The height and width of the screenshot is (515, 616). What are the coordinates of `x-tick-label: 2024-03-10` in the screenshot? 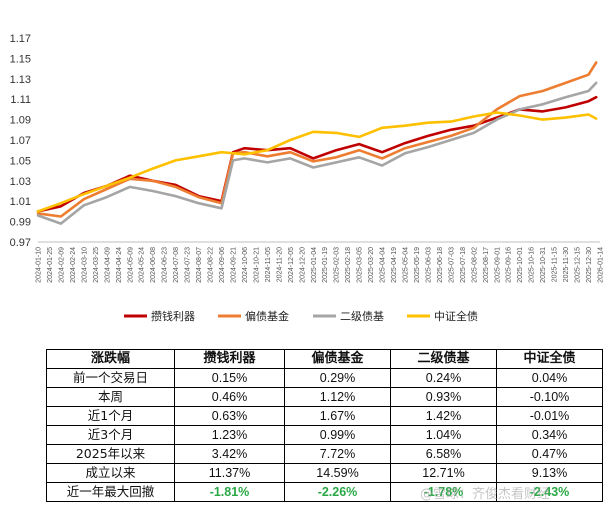 It's located at (84, 265).